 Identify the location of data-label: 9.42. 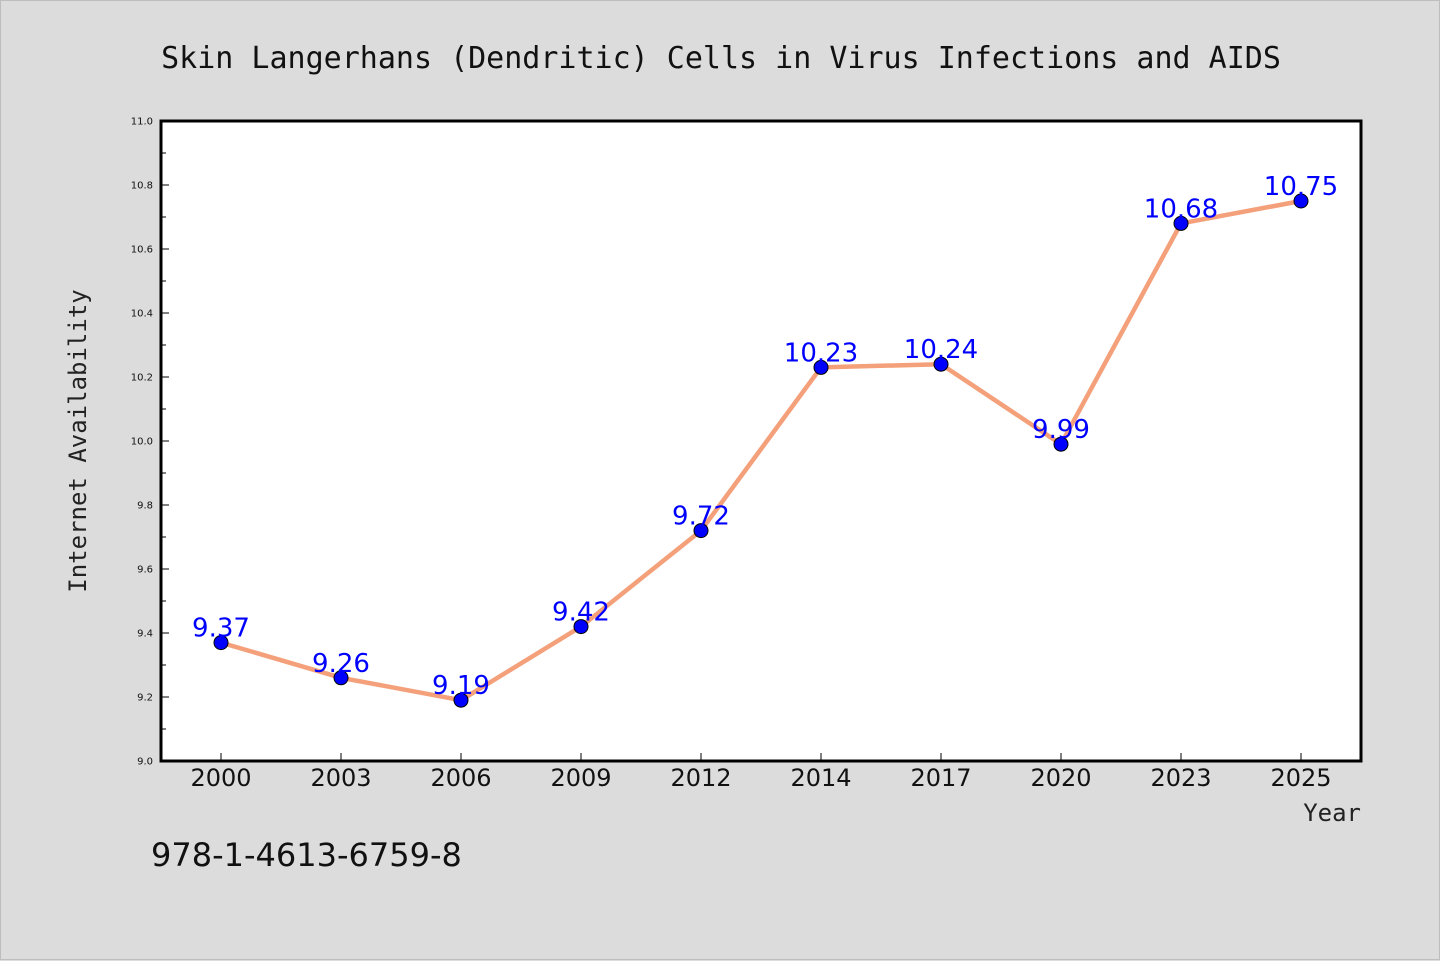
(581, 613).